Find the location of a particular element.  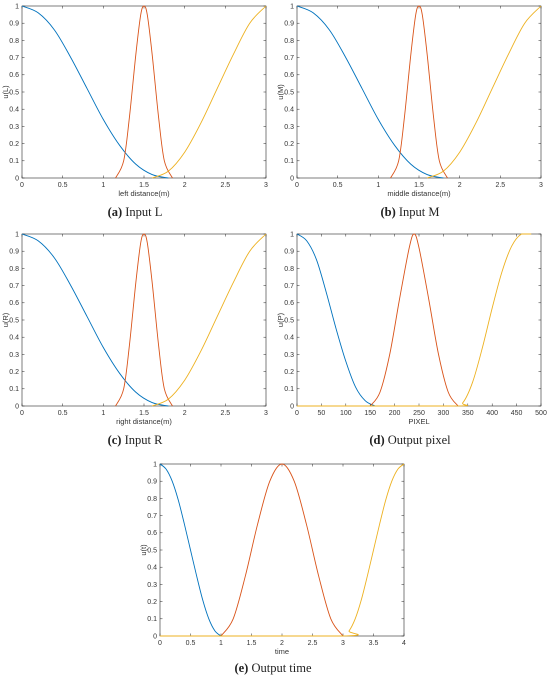

x-tick-label: 3.5 is located at coordinates (374, 643).